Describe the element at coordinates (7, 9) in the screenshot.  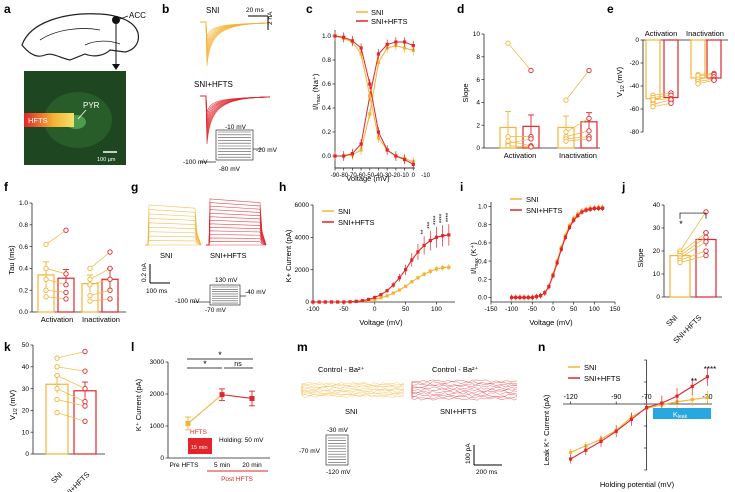
I see `panel-label-a: a` at that location.